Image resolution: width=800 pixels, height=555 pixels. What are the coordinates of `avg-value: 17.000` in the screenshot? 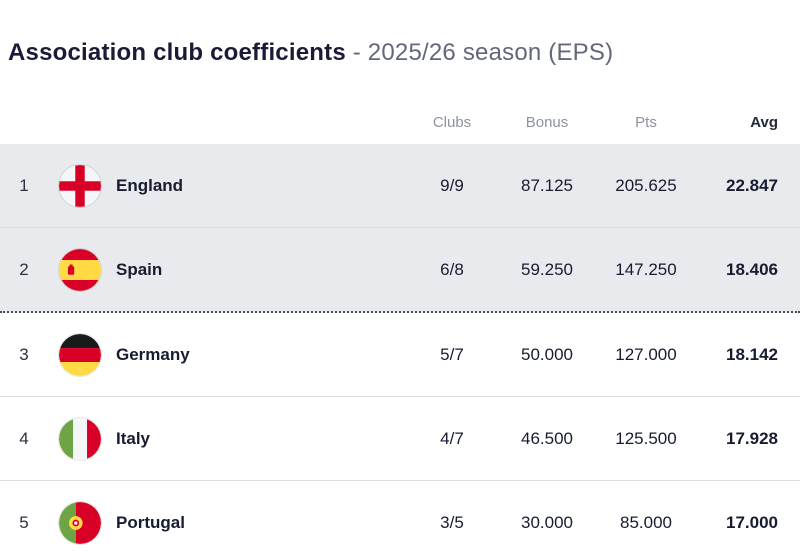 It's located at (752, 522).